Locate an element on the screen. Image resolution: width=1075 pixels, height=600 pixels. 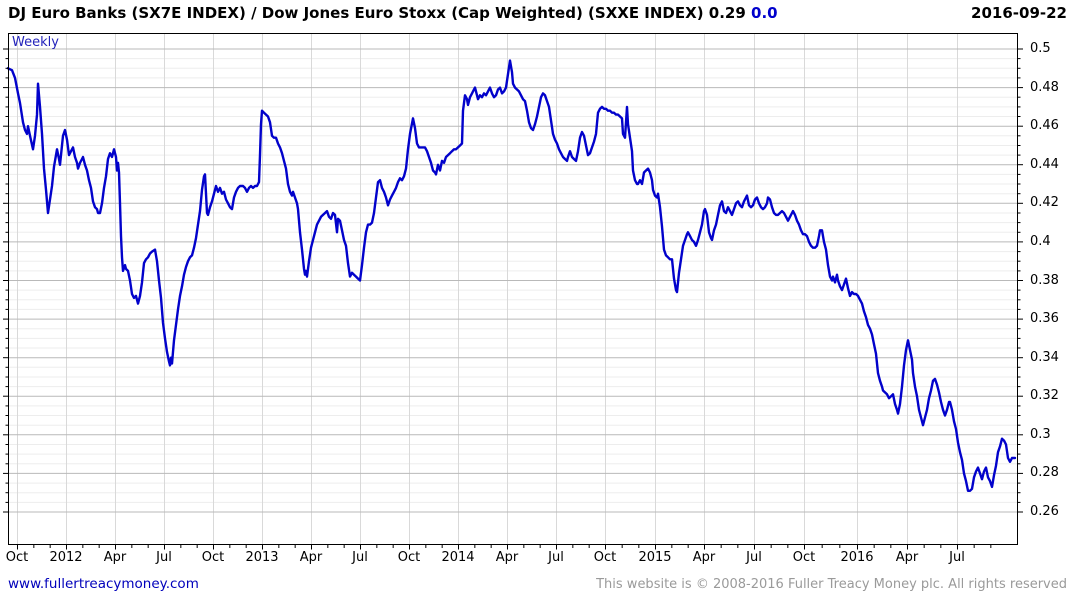
last-value: 0.29 is located at coordinates (727, 13).